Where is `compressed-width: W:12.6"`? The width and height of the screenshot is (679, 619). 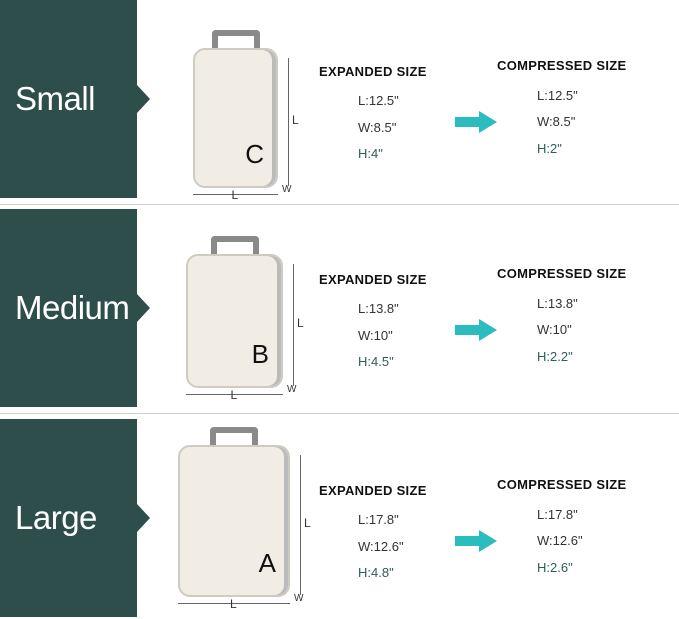
compressed-width: W:12.6" is located at coordinates (560, 540).